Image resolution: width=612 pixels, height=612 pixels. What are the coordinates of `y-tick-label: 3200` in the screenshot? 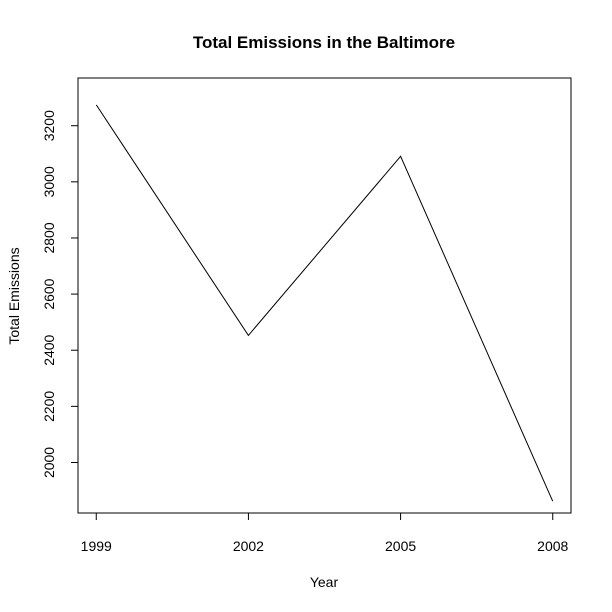 It's located at (49, 125).